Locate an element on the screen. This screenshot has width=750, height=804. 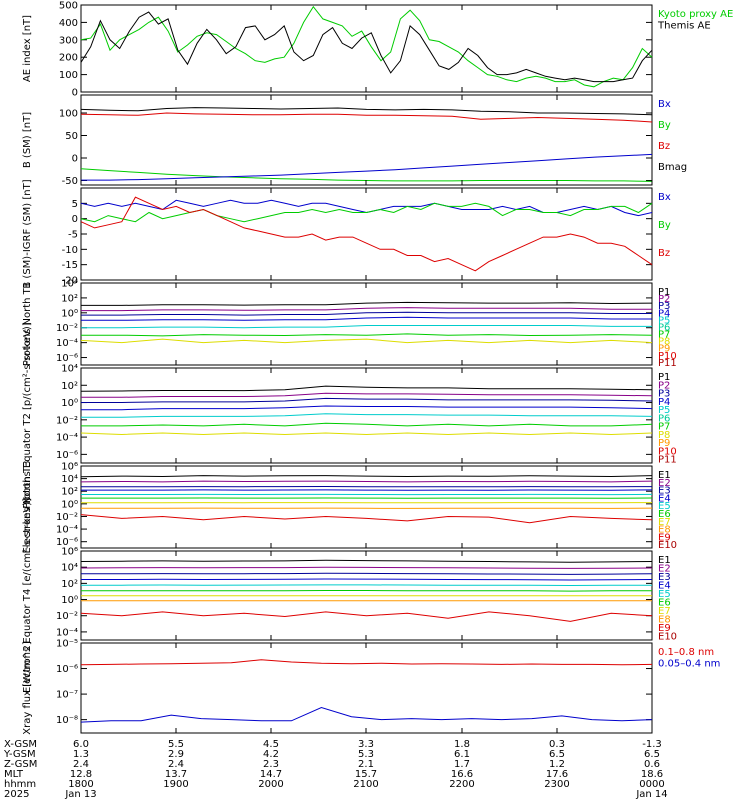
series-line-P8 is located at coordinates (366, 434).